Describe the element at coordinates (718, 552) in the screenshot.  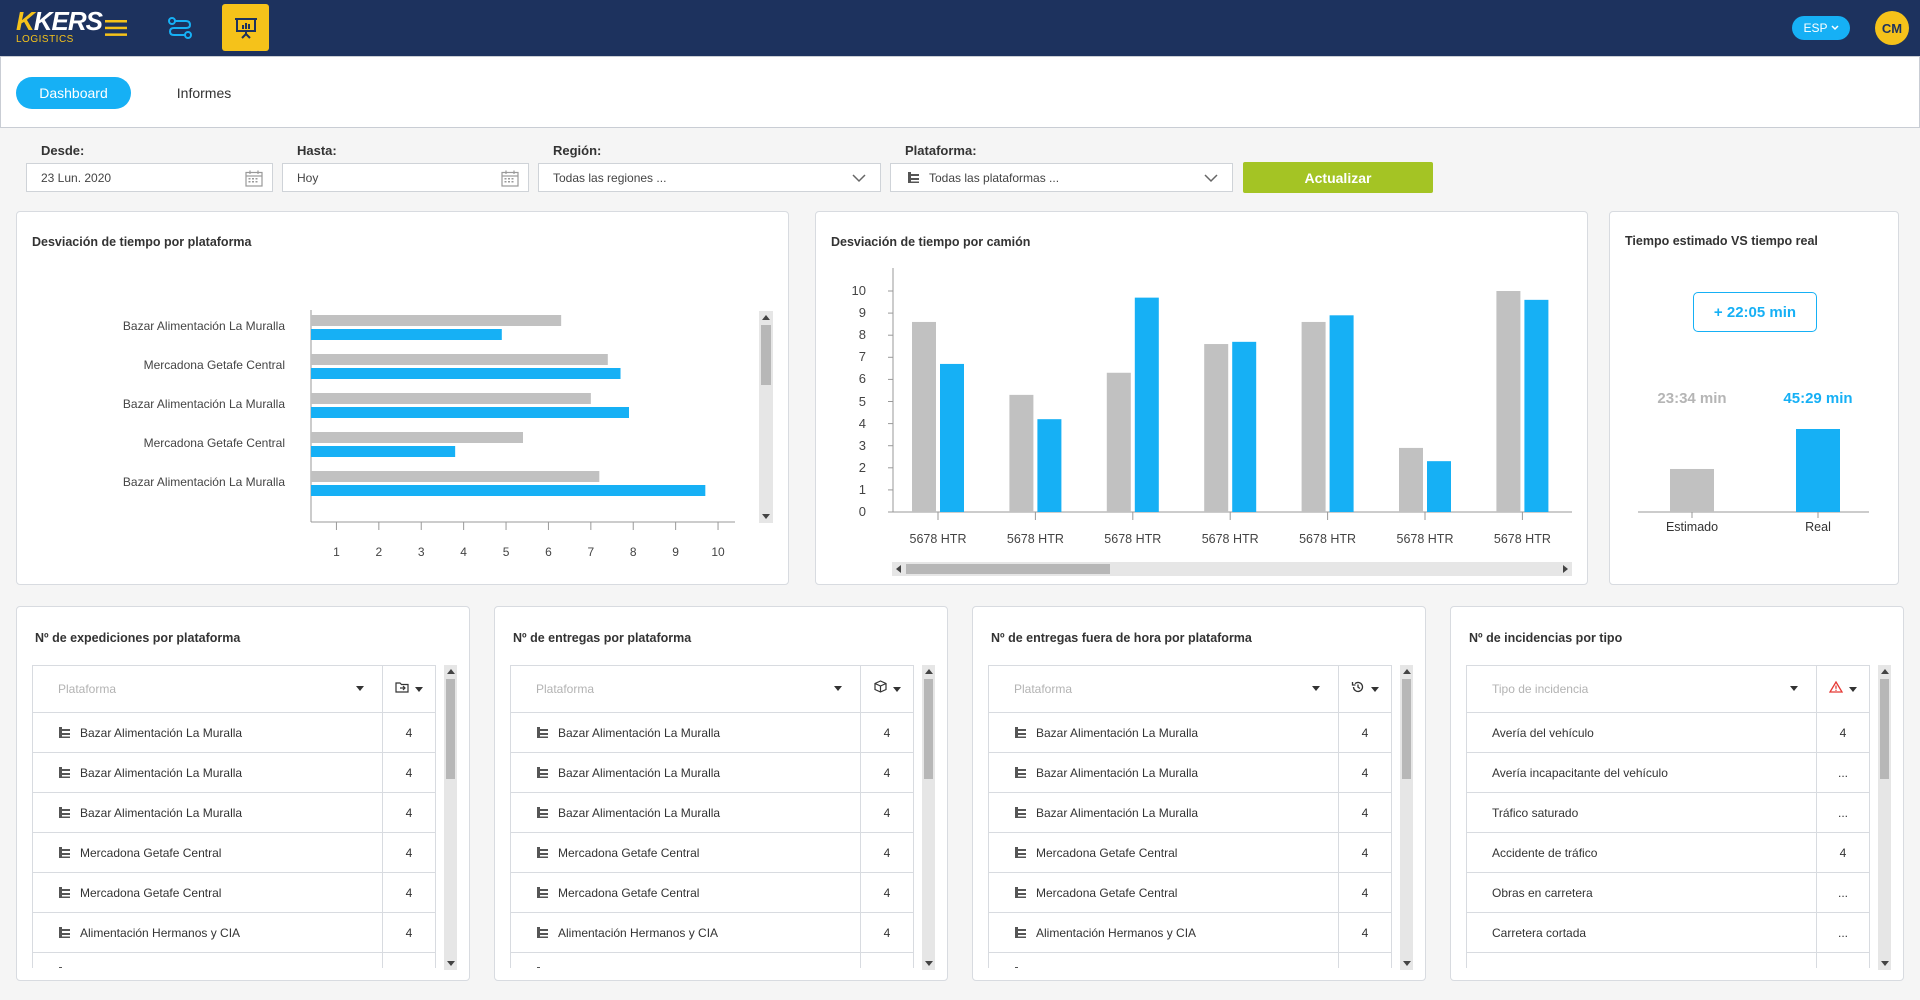
I see `x-tick-label: 10` at that location.